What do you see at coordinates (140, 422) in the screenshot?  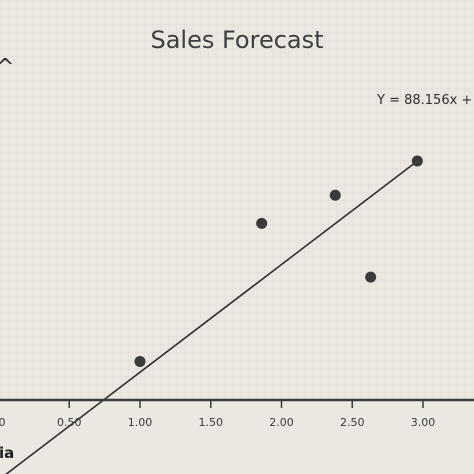 I see `x-tick-label: 1.00` at bounding box center [140, 422].